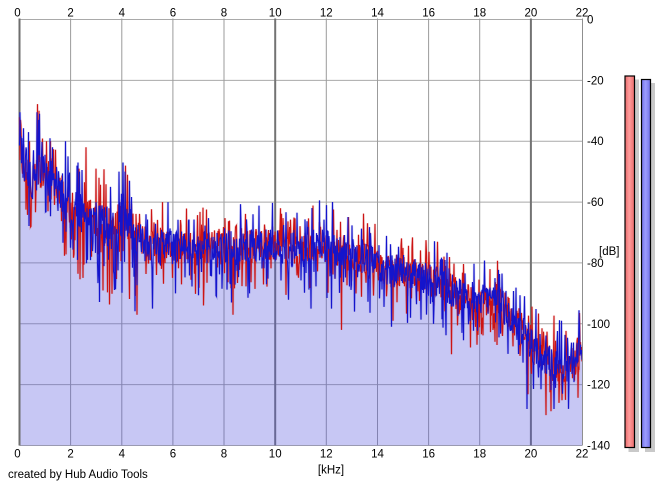 This screenshot has width=665, height=486. What do you see at coordinates (78, 475) in the screenshot?
I see `svg-text: created by Hub Audio Tools` at bounding box center [78, 475].